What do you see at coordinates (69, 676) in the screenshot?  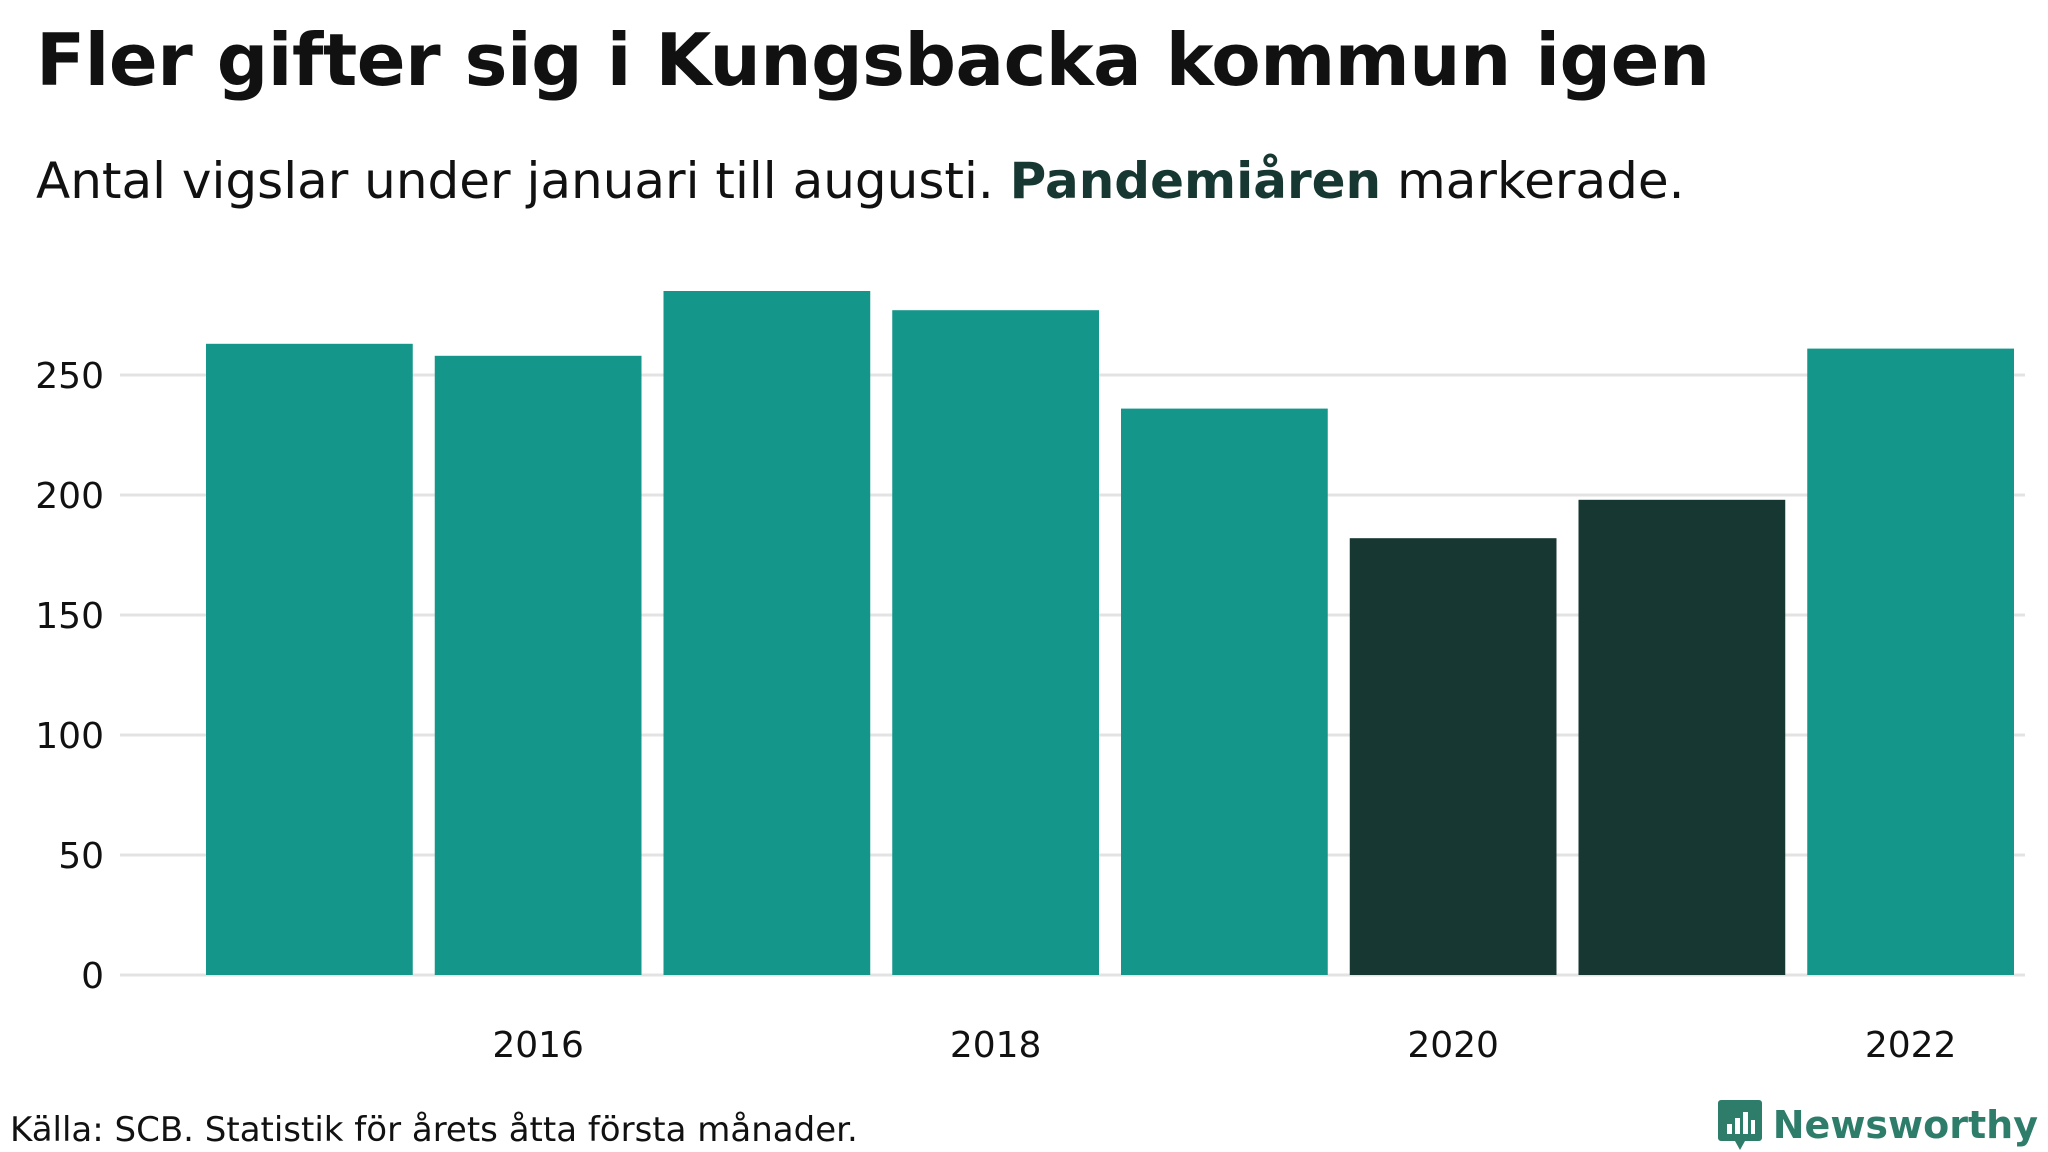 I see `y-axis-ticks: 0 50 100 150 200 250` at bounding box center [69, 676].